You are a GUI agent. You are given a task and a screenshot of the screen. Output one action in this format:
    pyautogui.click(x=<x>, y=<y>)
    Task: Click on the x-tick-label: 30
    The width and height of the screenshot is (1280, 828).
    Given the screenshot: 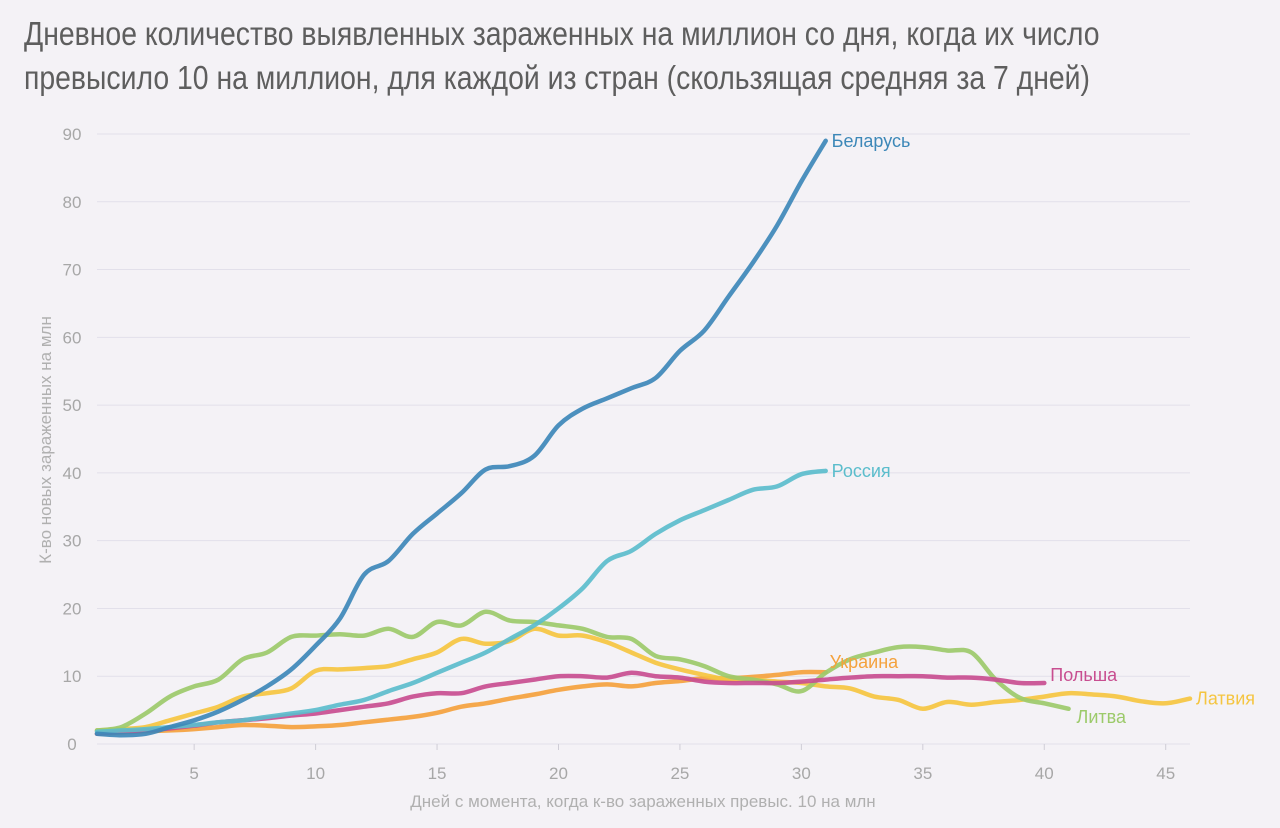 What is the action you would take?
    pyautogui.click(x=801, y=773)
    